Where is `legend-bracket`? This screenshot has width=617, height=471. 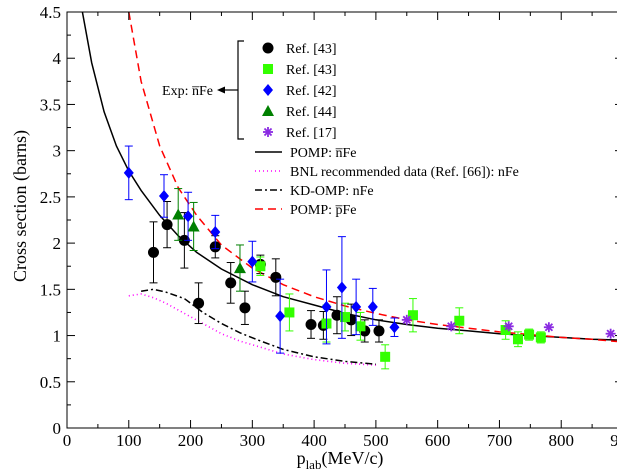 legend-bracket is located at coordinates (240, 90).